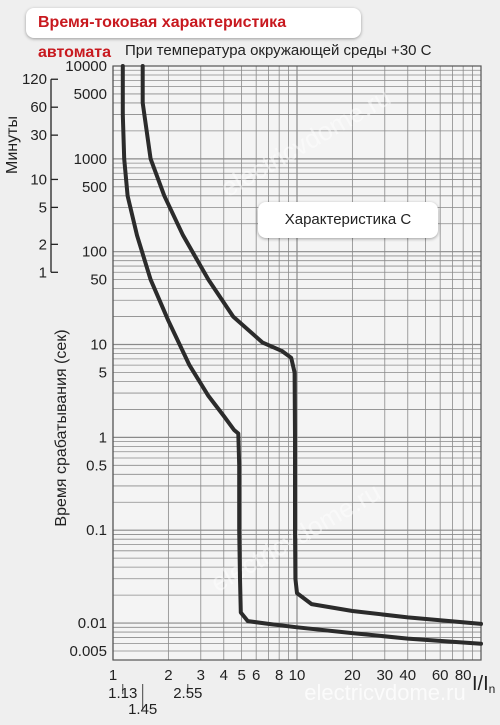 The width and height of the screenshot is (500, 725). What do you see at coordinates (12, 145) in the screenshot?
I see `minutes-axis-title: Минуты` at bounding box center [12, 145].